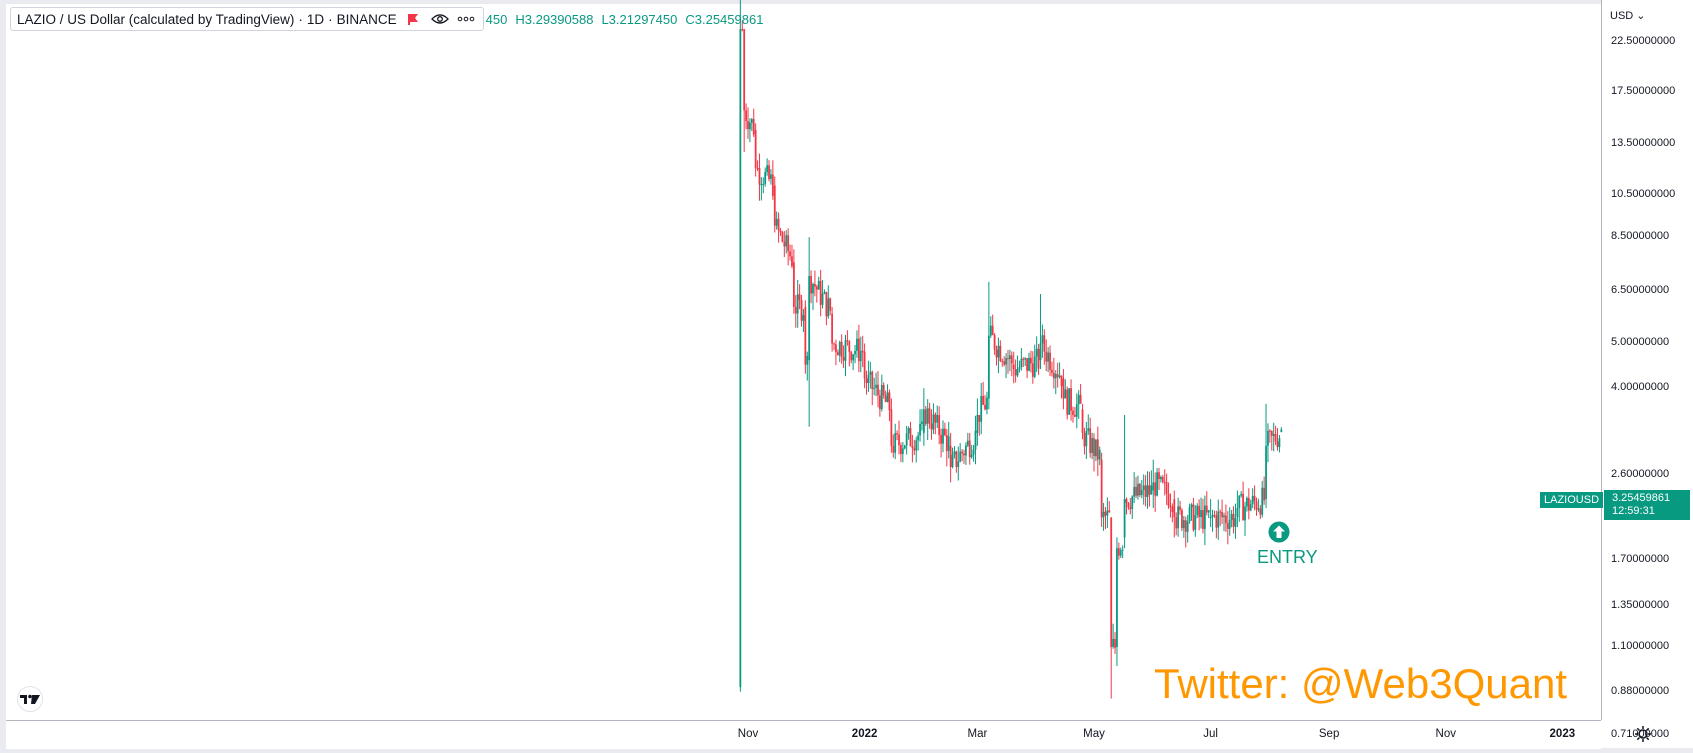  What do you see at coordinates (466, 19) in the screenshot?
I see `more-icon` at bounding box center [466, 19].